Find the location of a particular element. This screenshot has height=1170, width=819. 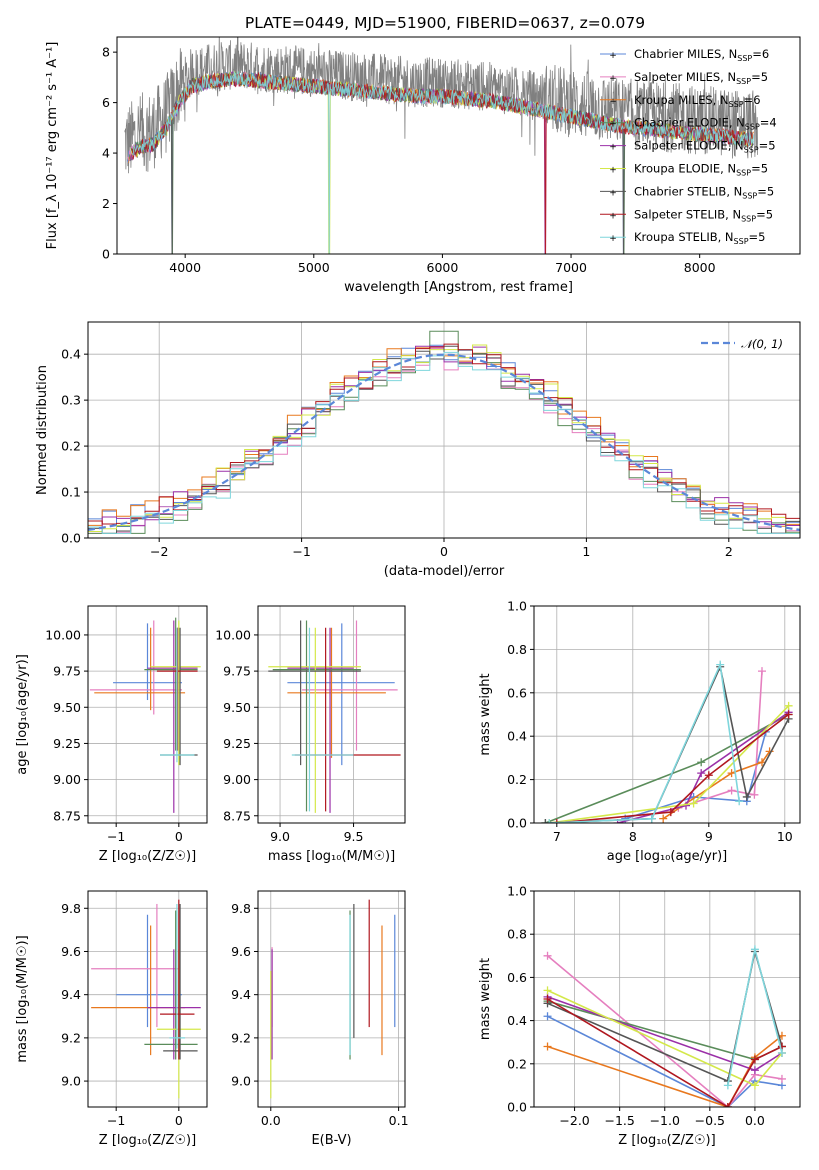

massweight_vs_age-frame is located at coordinates (667, 714).